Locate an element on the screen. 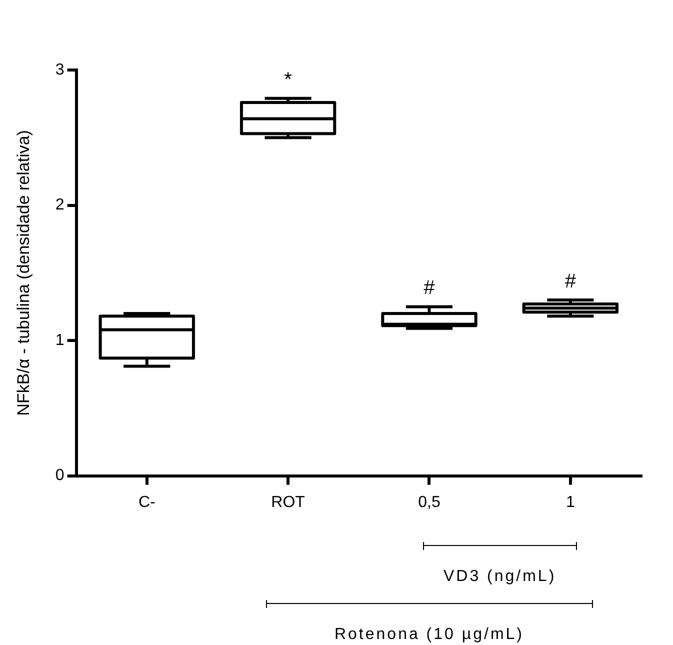  x-tick-label: 0,5 is located at coordinates (429, 502).